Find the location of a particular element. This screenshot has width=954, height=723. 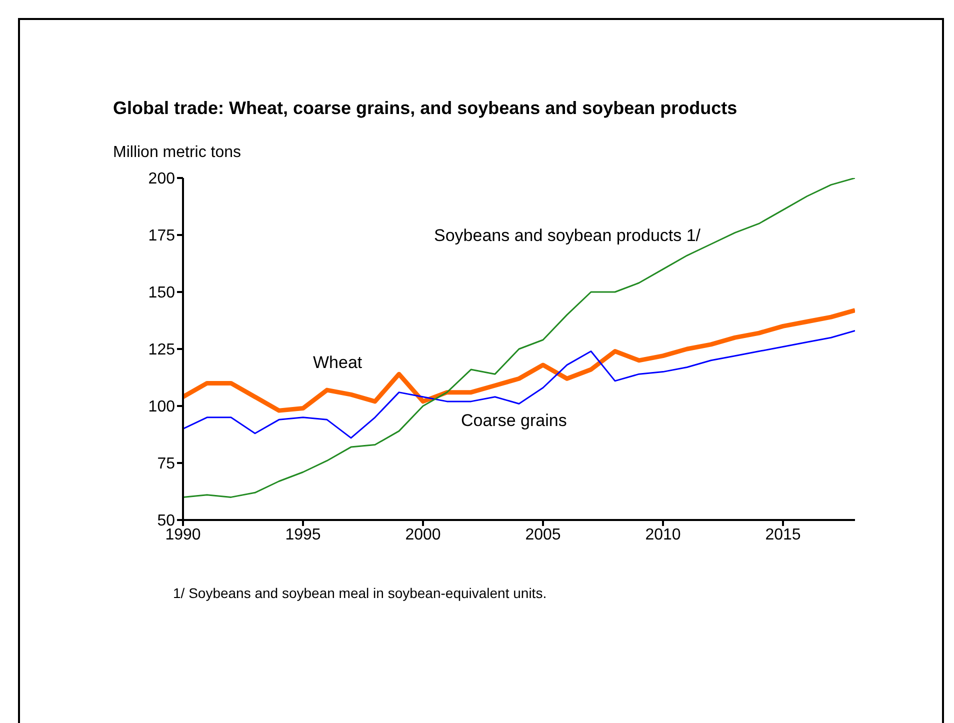

x-tick-label: 2000 is located at coordinates (423, 535).